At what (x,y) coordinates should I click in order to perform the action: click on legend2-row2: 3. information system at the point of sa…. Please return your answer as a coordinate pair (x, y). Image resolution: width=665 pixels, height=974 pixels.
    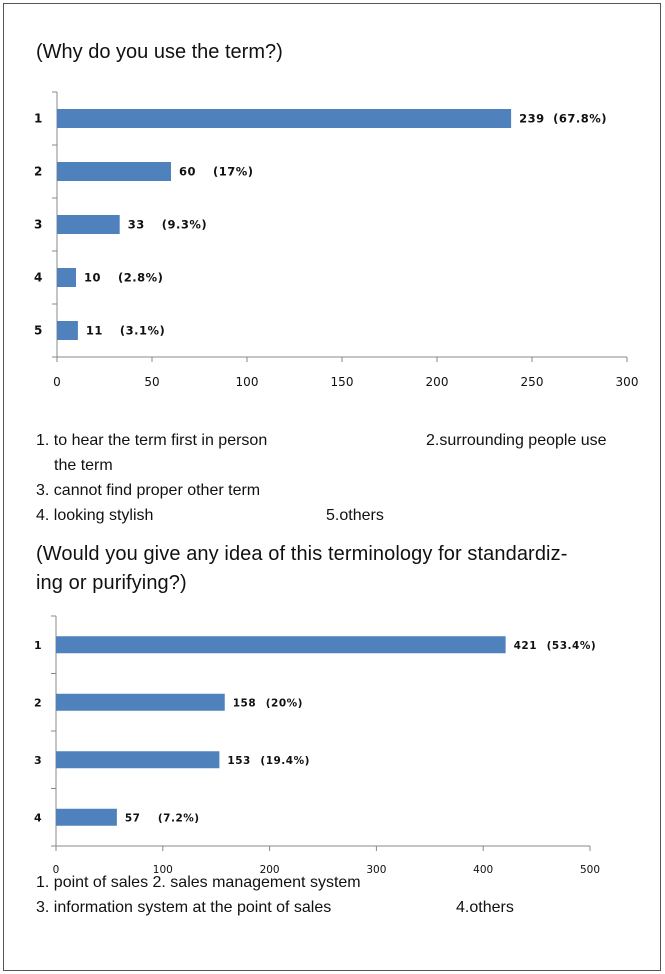
    Looking at the image, I should click on (316, 907).